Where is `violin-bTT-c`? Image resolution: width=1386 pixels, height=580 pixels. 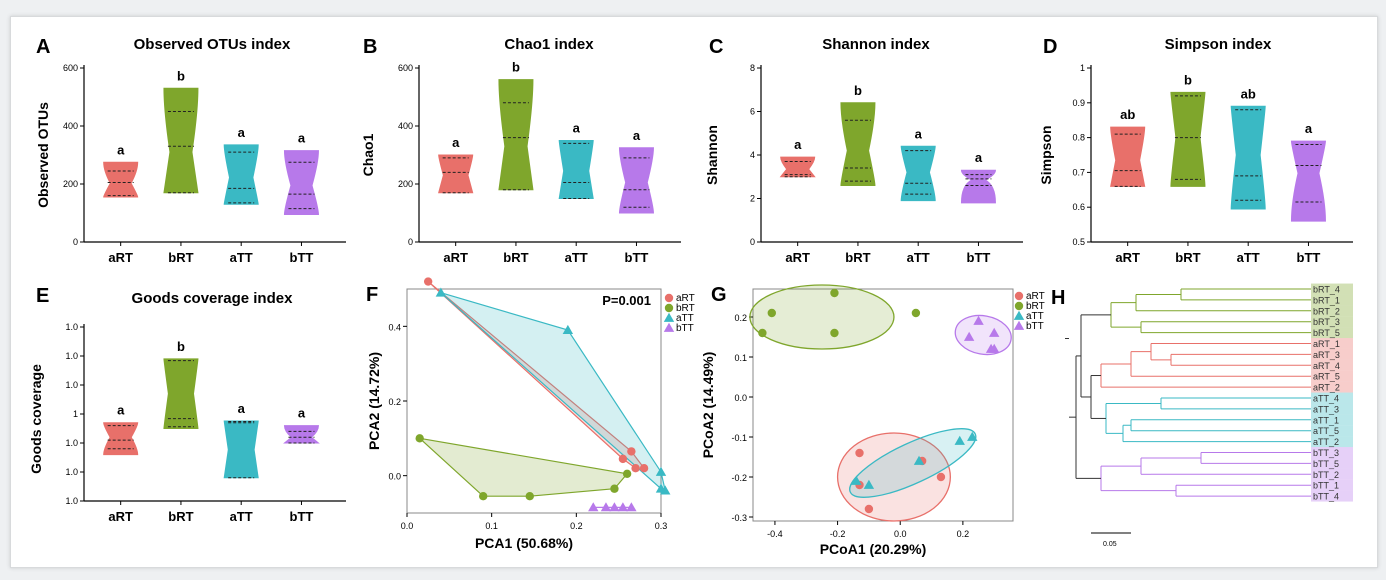 violin-bTT-c is located at coordinates (978, 186).